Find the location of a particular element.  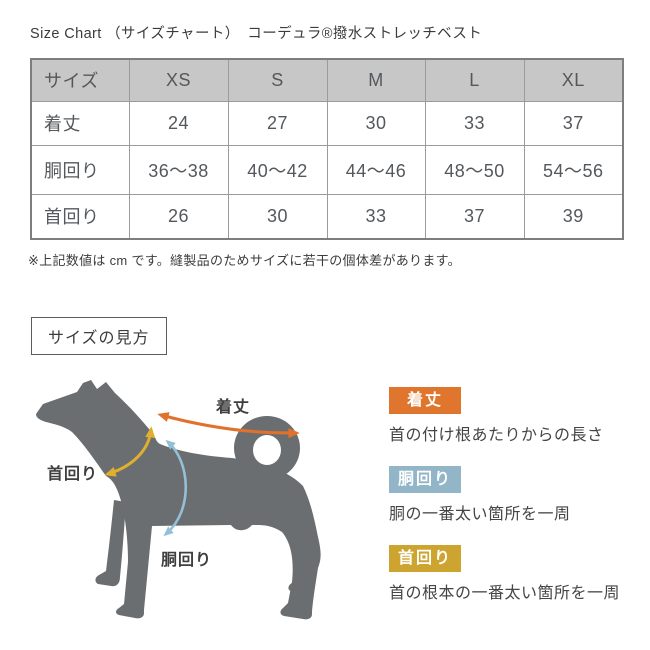

dog-far-front-leg is located at coordinates (110, 543).